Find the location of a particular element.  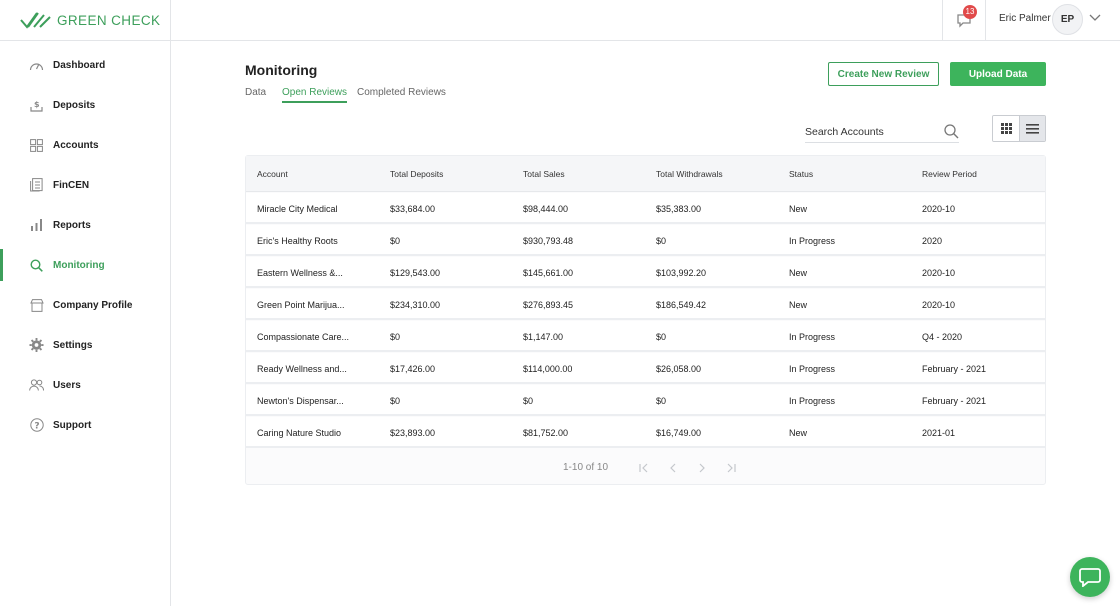

users-icon is located at coordinates (36, 385).